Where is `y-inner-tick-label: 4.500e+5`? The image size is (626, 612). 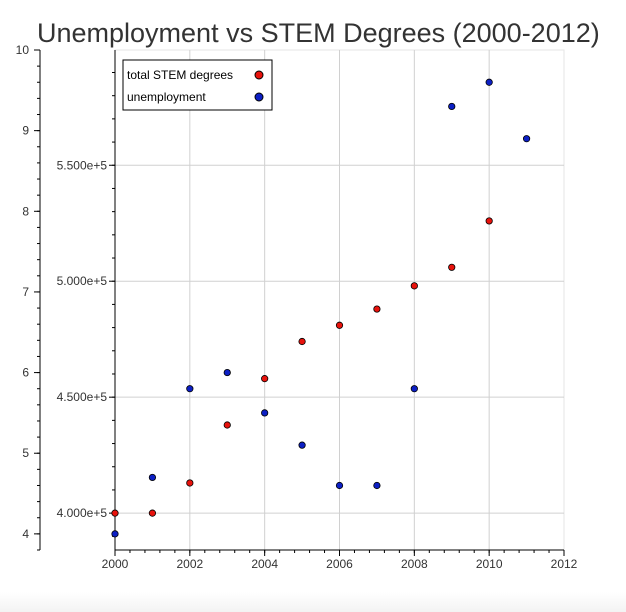
y-inner-tick-label: 4.500e+5 is located at coordinates (82, 397).